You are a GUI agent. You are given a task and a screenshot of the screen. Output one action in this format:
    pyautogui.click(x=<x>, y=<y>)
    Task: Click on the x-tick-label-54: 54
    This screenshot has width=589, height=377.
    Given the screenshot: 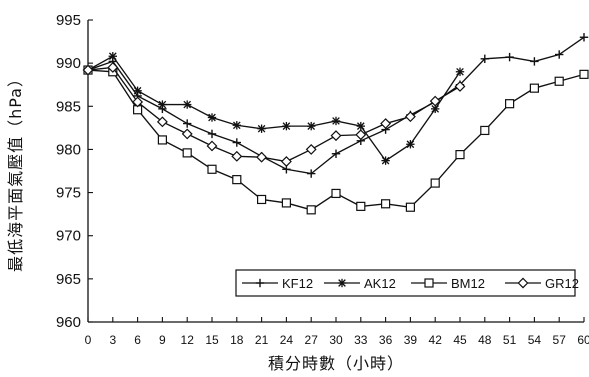 What is the action you would take?
    pyautogui.click(x=535, y=340)
    